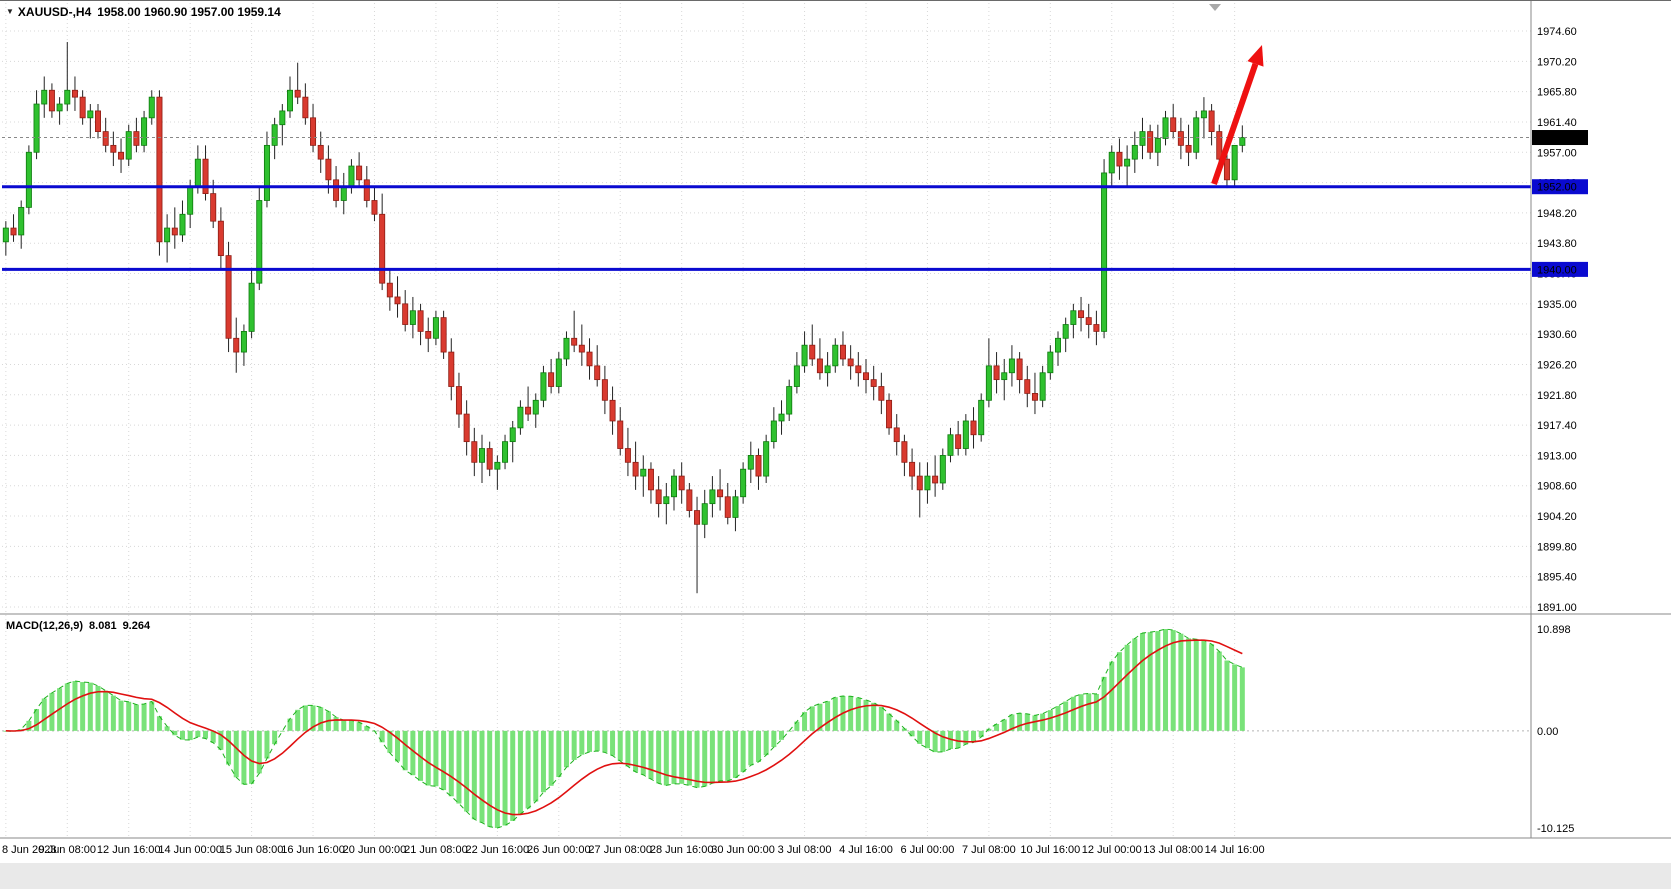 The height and width of the screenshot is (889, 1671). Describe the element at coordinates (1557, 335) in the screenshot. I see `price-axis-label: 1930.60` at that location.